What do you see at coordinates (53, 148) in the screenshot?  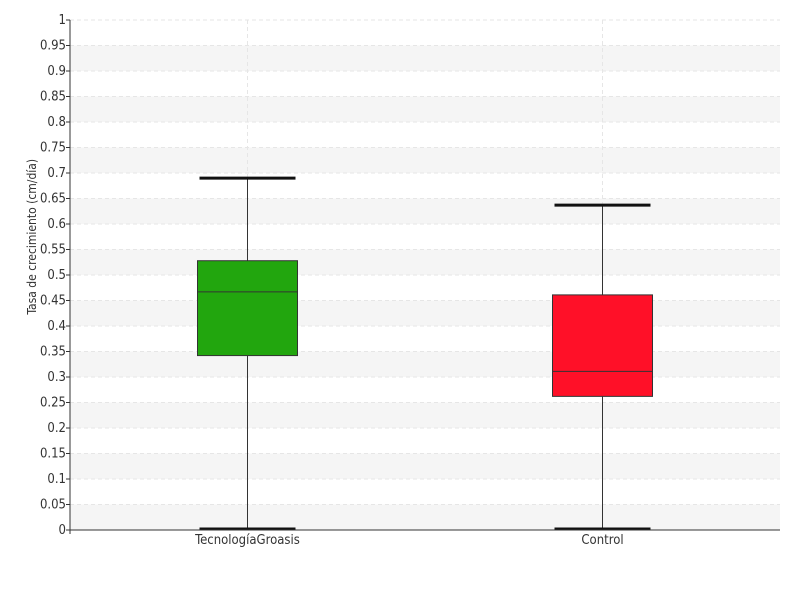 I see `y-tick-label: 0.75` at bounding box center [53, 148].